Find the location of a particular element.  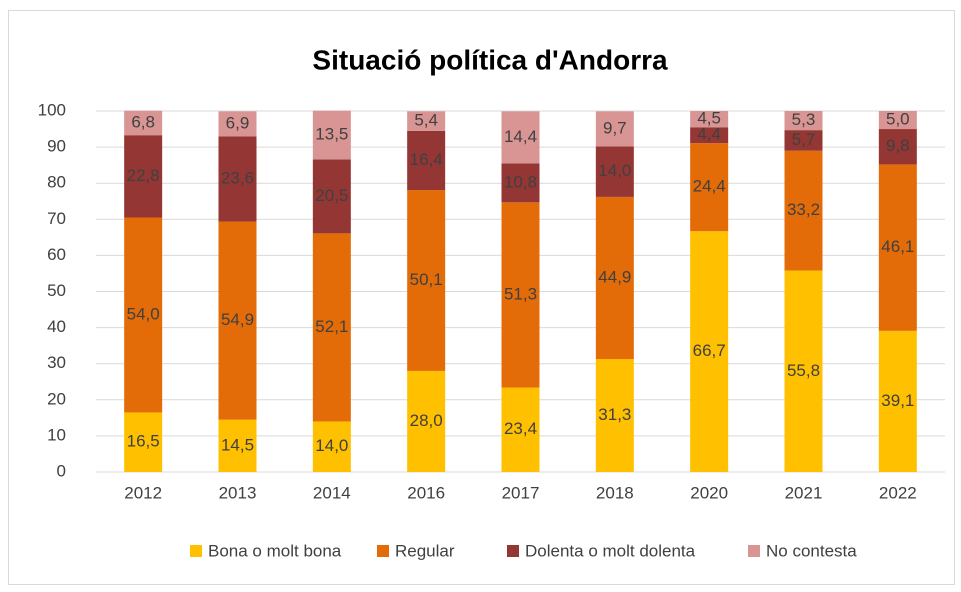

data-label: 44,9 is located at coordinates (614, 276).